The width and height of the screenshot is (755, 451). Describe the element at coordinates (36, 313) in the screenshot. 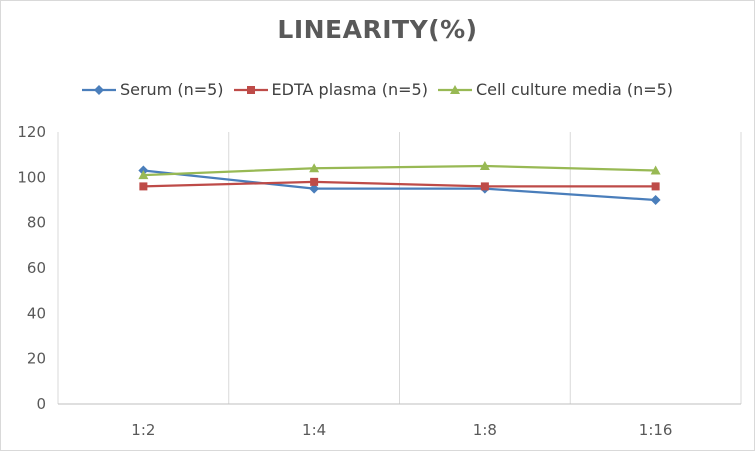

I see `y-tick-label: 40` at that location.